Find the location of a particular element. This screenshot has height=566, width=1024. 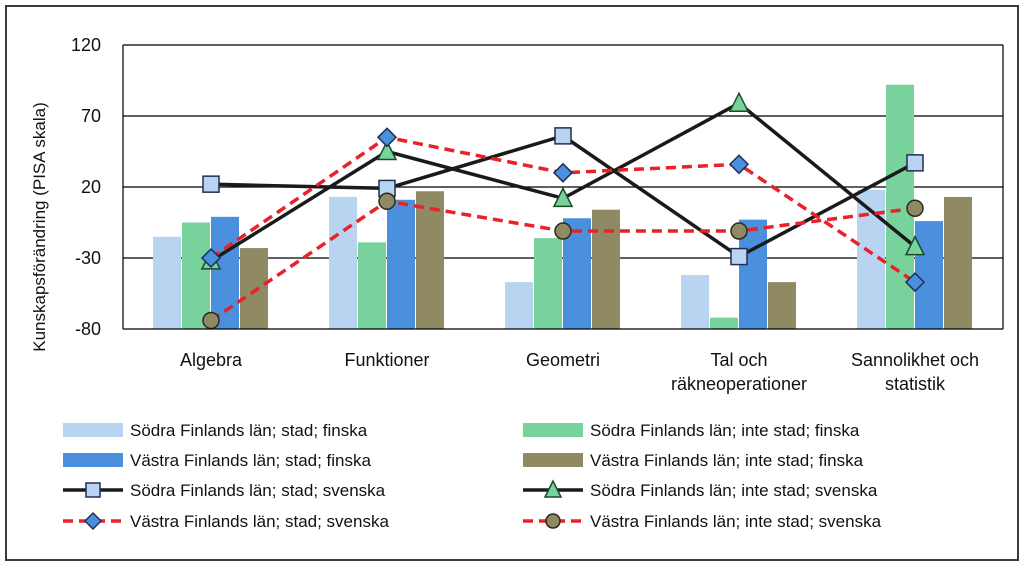

x-tick-label: Tal och is located at coordinates (738, 360).